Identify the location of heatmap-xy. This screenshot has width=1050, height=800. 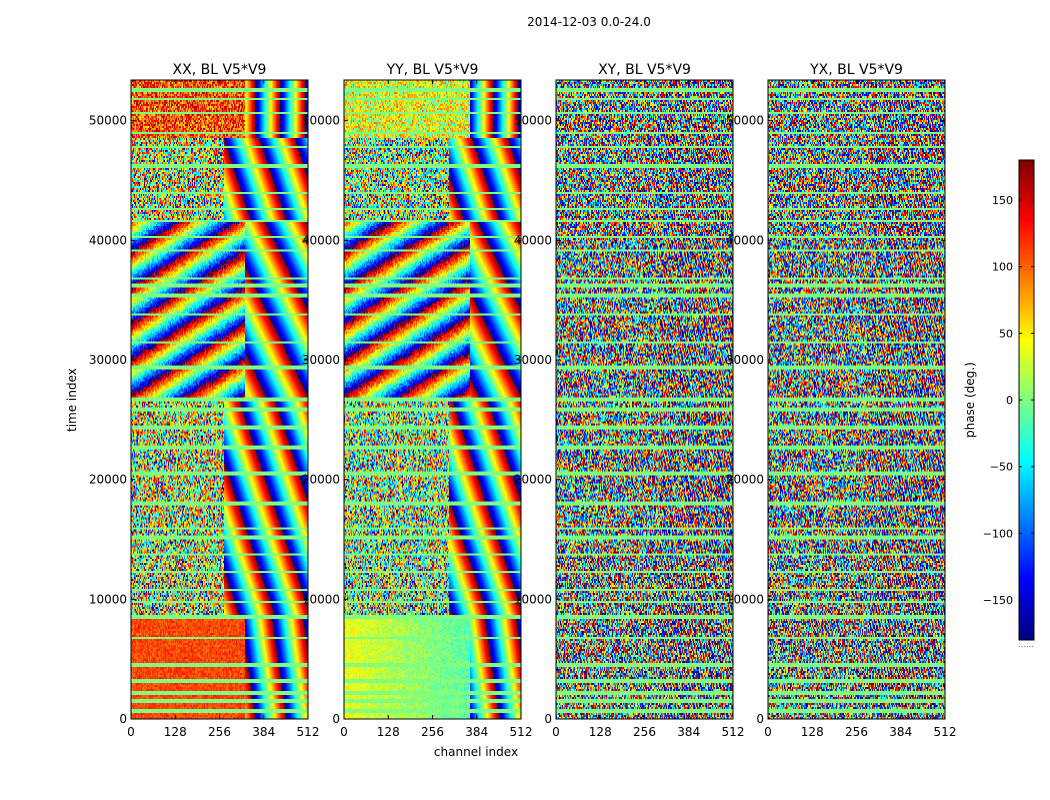
(644, 399).